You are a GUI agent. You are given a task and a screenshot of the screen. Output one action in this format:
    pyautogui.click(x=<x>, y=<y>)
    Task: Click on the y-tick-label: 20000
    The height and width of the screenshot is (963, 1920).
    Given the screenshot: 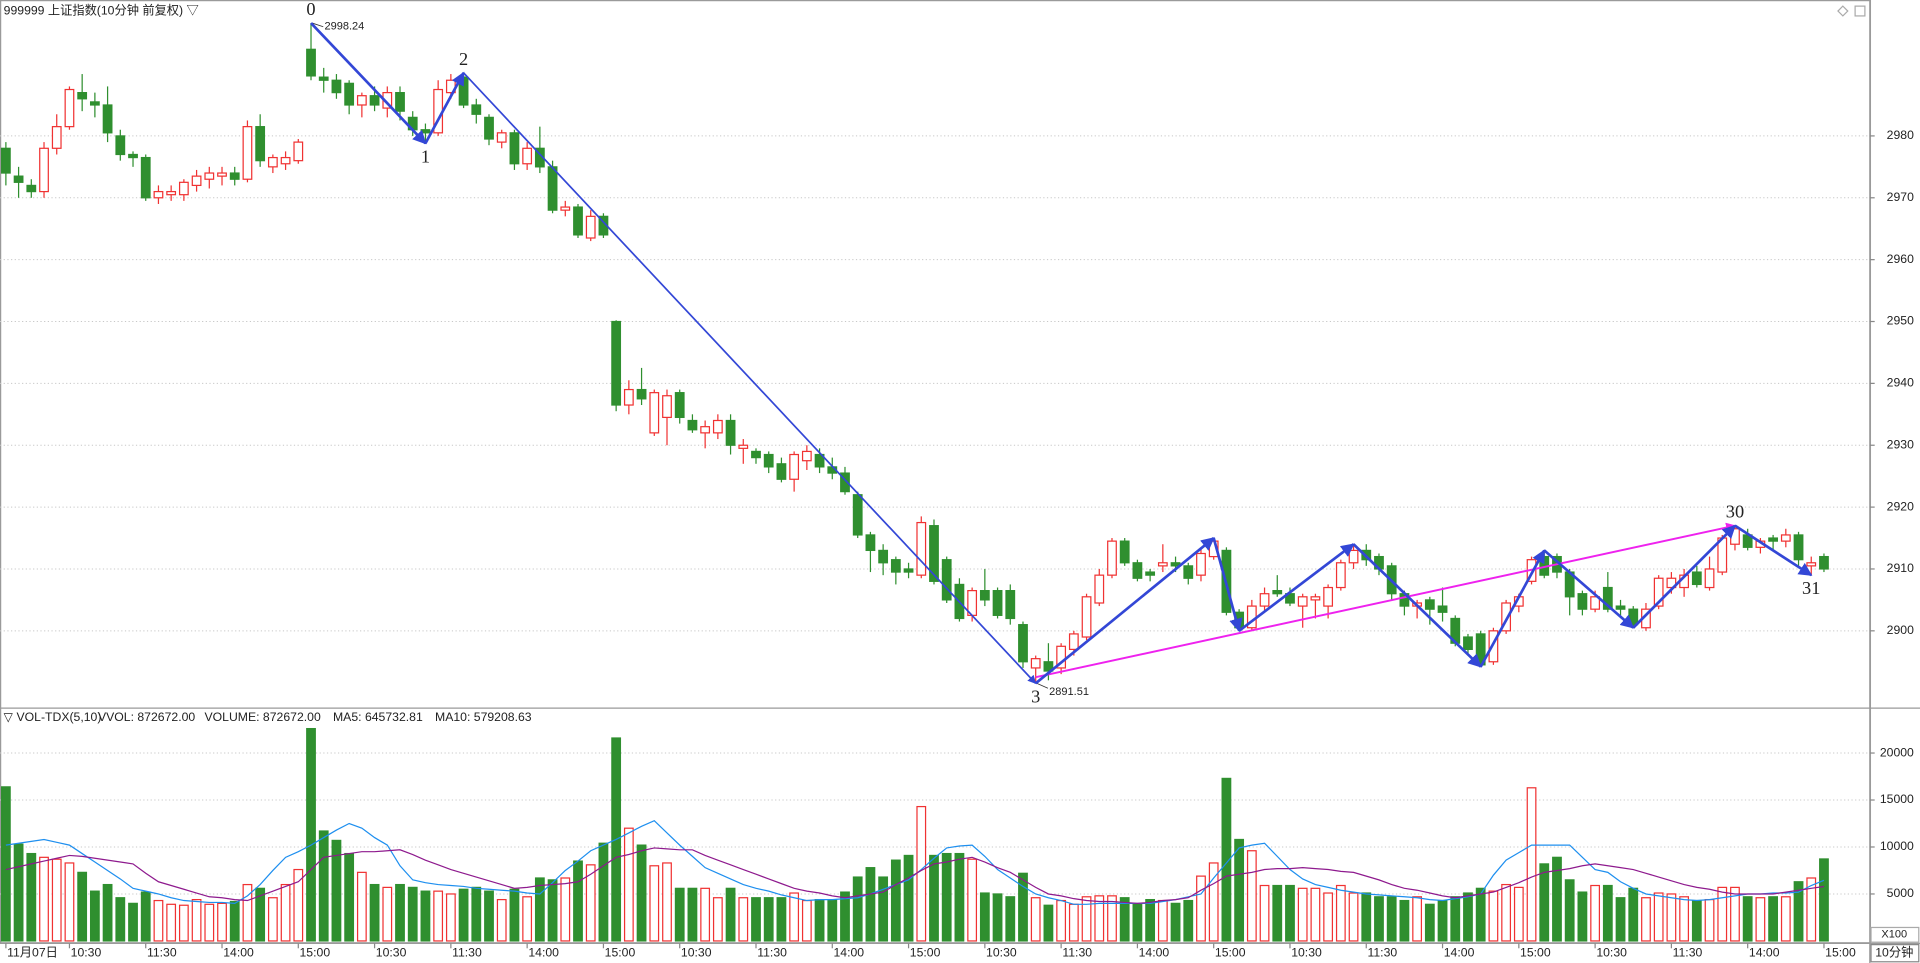 What is the action you would take?
    pyautogui.click(x=1897, y=752)
    